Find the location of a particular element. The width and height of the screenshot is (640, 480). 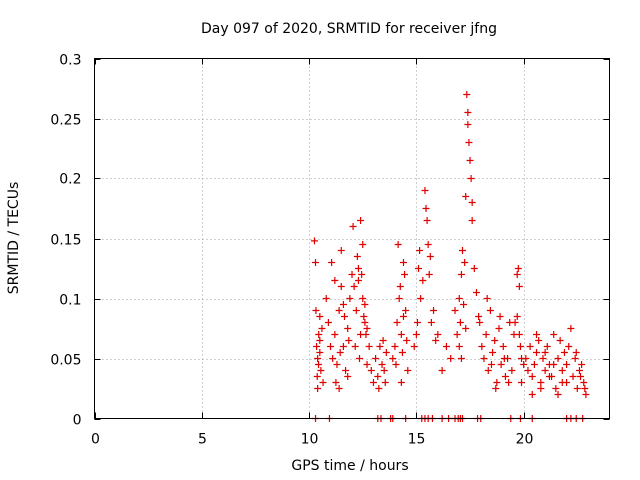

y-tick-label: 0.2 is located at coordinates (70, 180).